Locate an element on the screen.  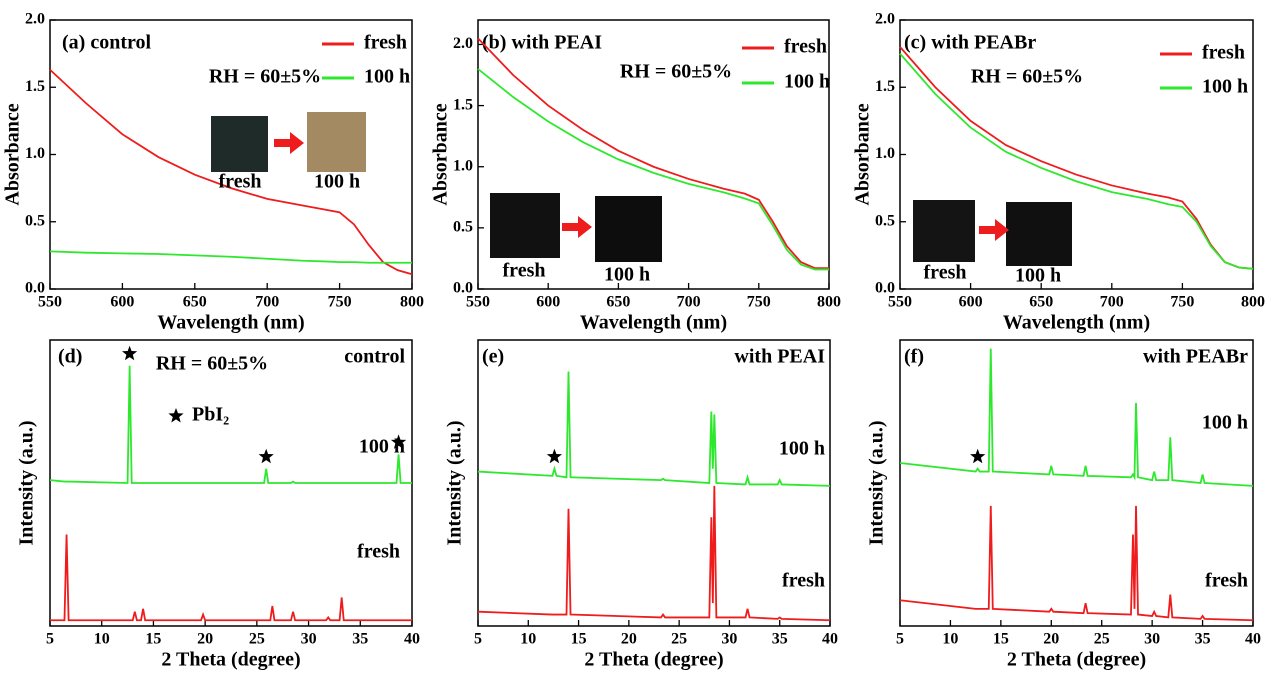
panel-title: (d) is located at coordinates (70, 357).